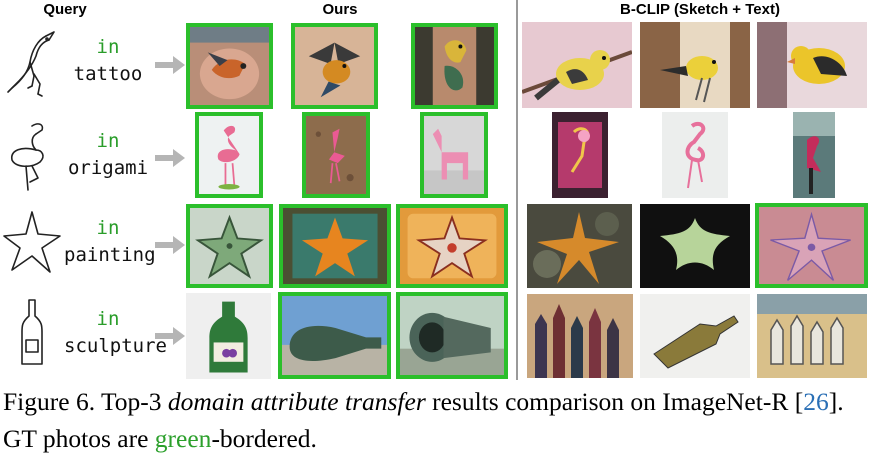  What do you see at coordinates (32, 332) in the screenshot?
I see `bottle-sketch-icon` at bounding box center [32, 332].